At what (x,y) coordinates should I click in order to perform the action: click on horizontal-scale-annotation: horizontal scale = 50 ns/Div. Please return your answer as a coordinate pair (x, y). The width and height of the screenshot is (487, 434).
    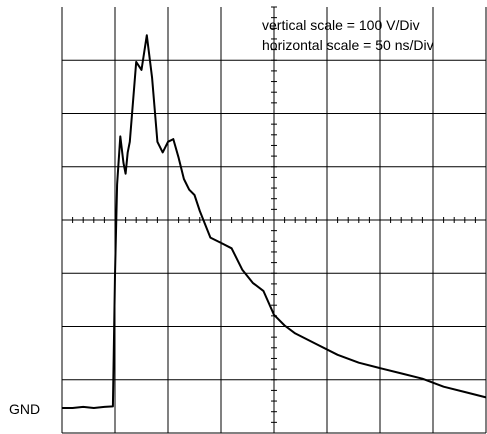
    Looking at the image, I should click on (348, 45).